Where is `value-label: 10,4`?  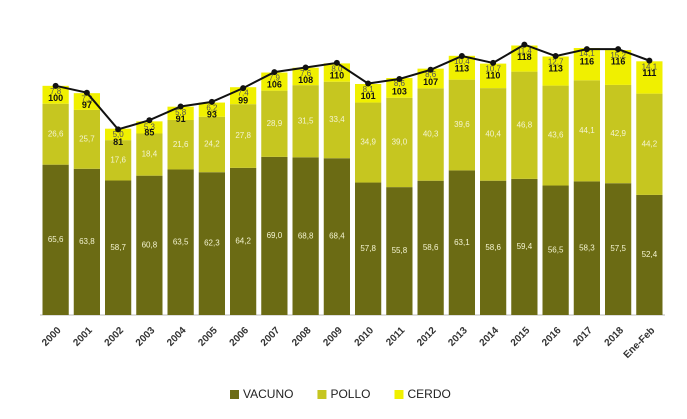
value-label: 10,4 is located at coordinates (462, 61).